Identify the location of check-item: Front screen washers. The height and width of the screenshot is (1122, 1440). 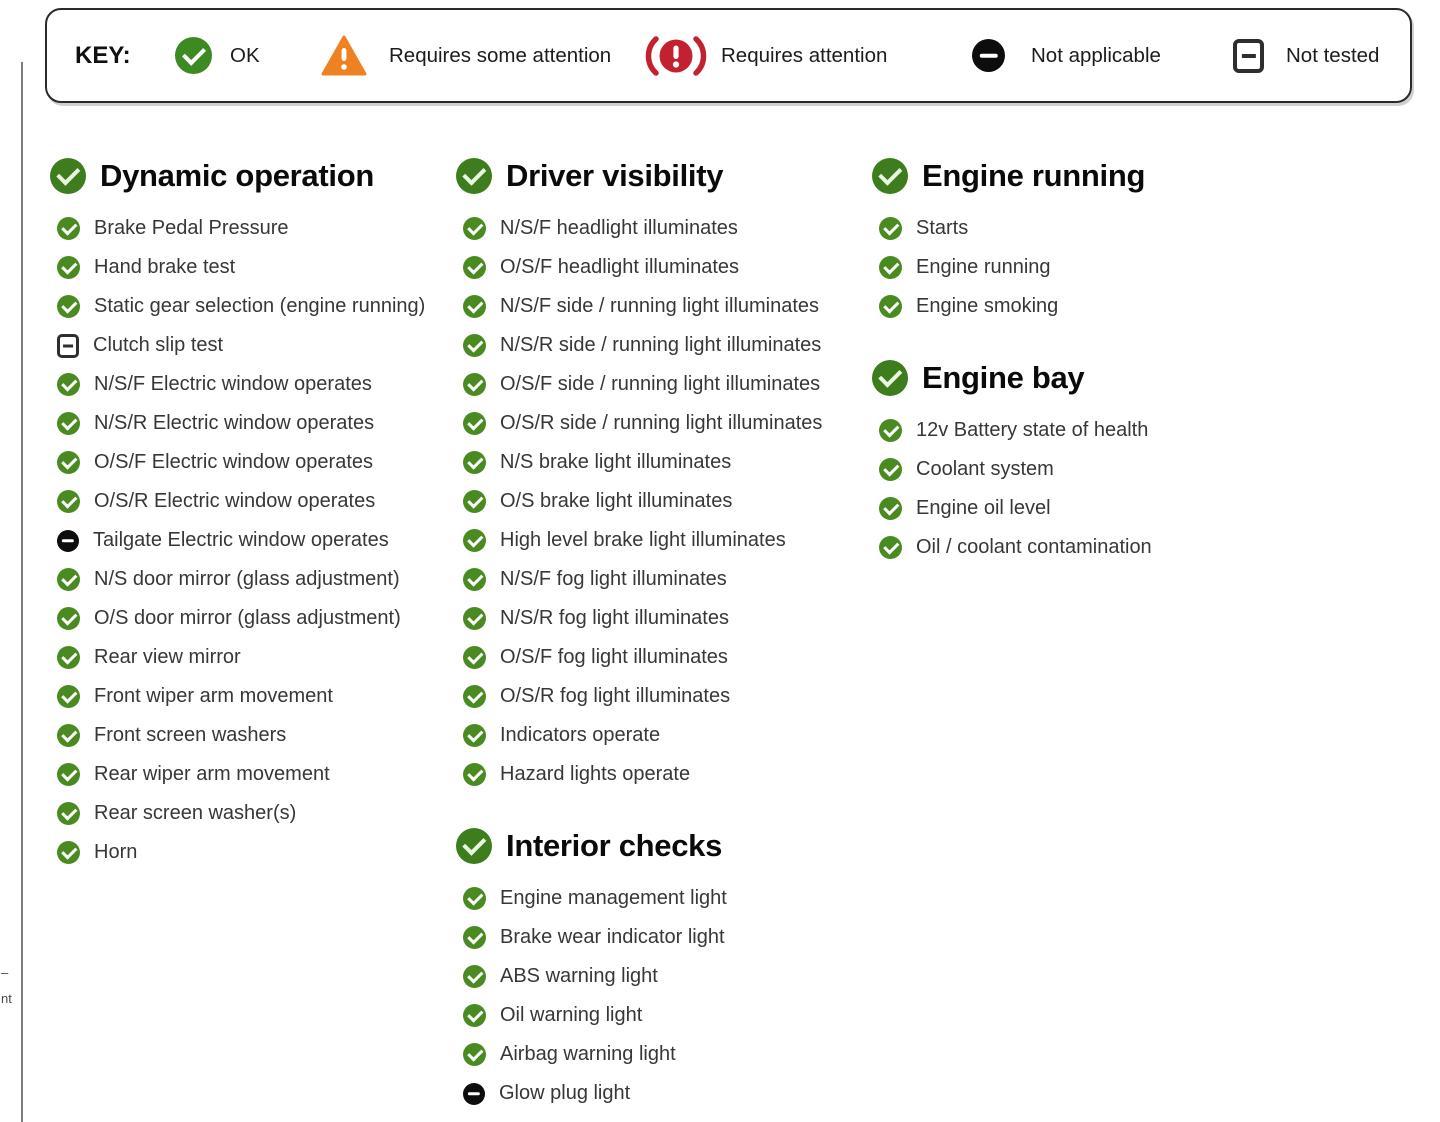
(255, 735).